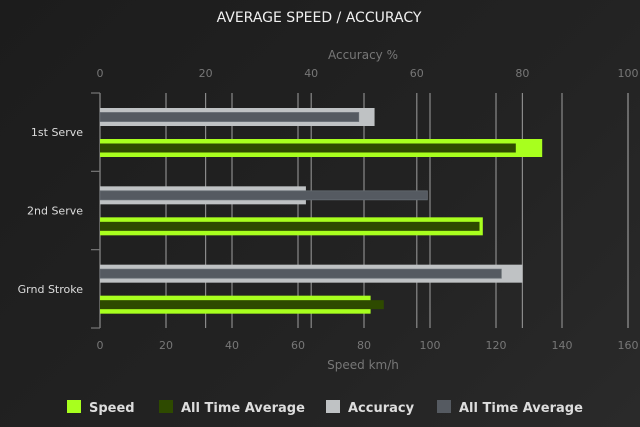 This screenshot has height=427, width=640. What do you see at coordinates (100, 73) in the screenshot?
I see `top-tick-label: 0` at bounding box center [100, 73].